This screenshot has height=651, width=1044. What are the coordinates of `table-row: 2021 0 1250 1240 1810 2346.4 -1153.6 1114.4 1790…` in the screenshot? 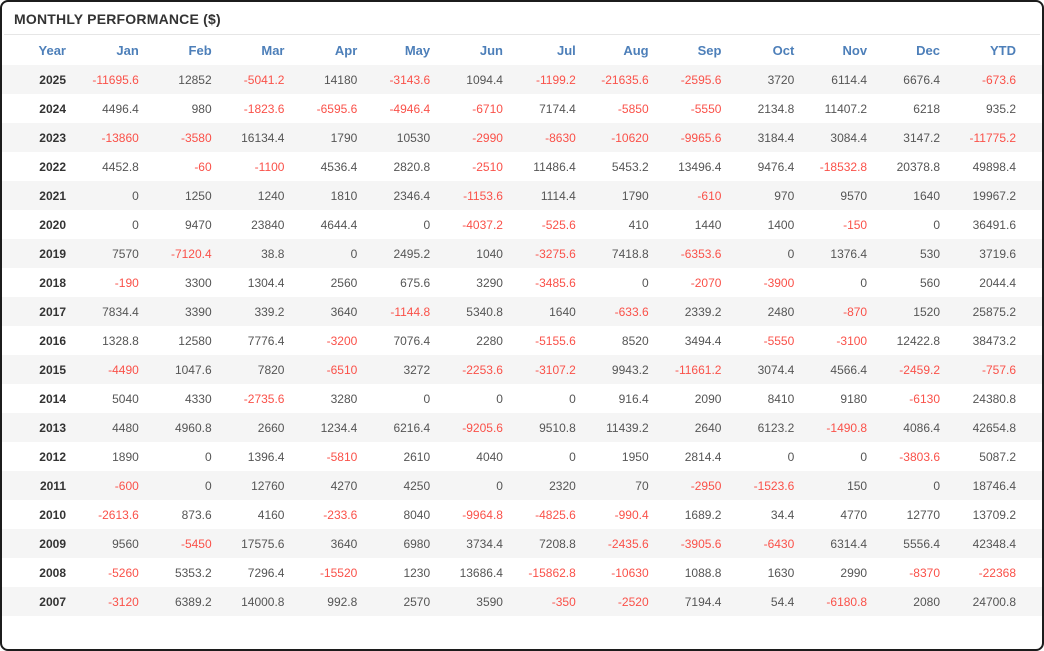 It's located at (522, 195).